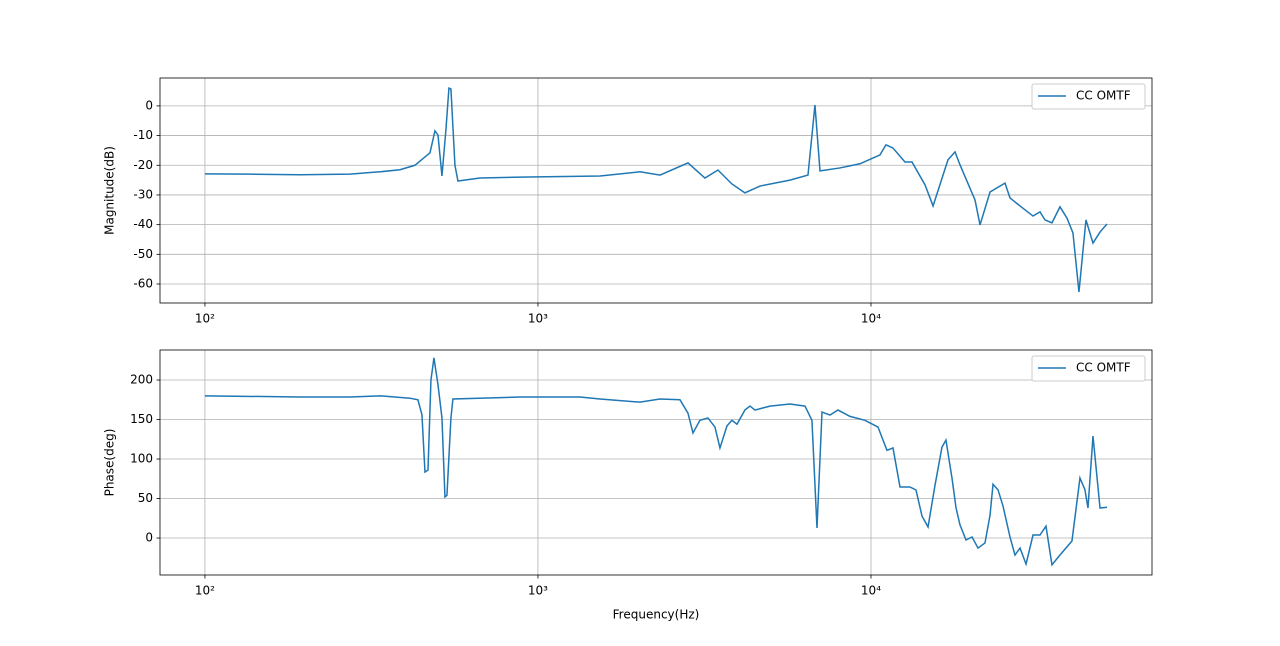 The height and width of the screenshot is (646, 1280). What do you see at coordinates (110, 463) in the screenshot?
I see `y-axis-label: Phase(deg)` at bounding box center [110, 463].